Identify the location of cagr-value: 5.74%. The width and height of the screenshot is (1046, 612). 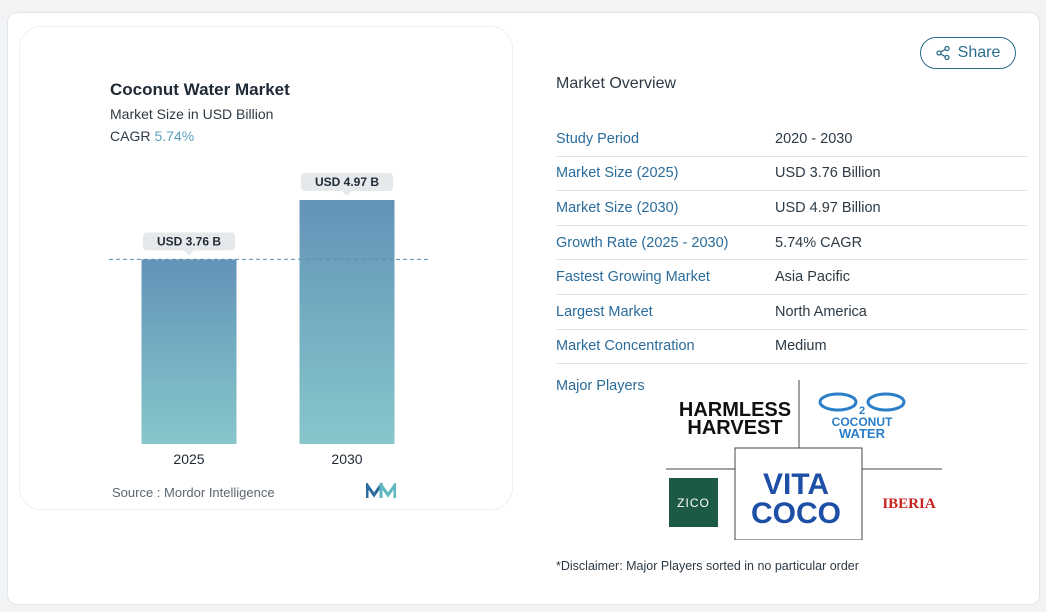
(174, 136).